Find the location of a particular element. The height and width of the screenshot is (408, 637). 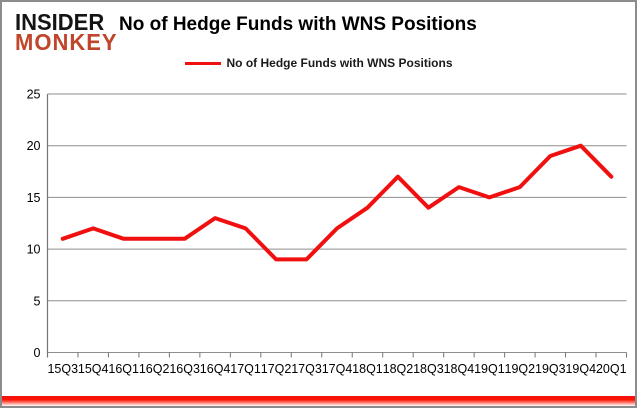

insider-monkey-logo: INSIDER MONKEY is located at coordinates (66, 32).